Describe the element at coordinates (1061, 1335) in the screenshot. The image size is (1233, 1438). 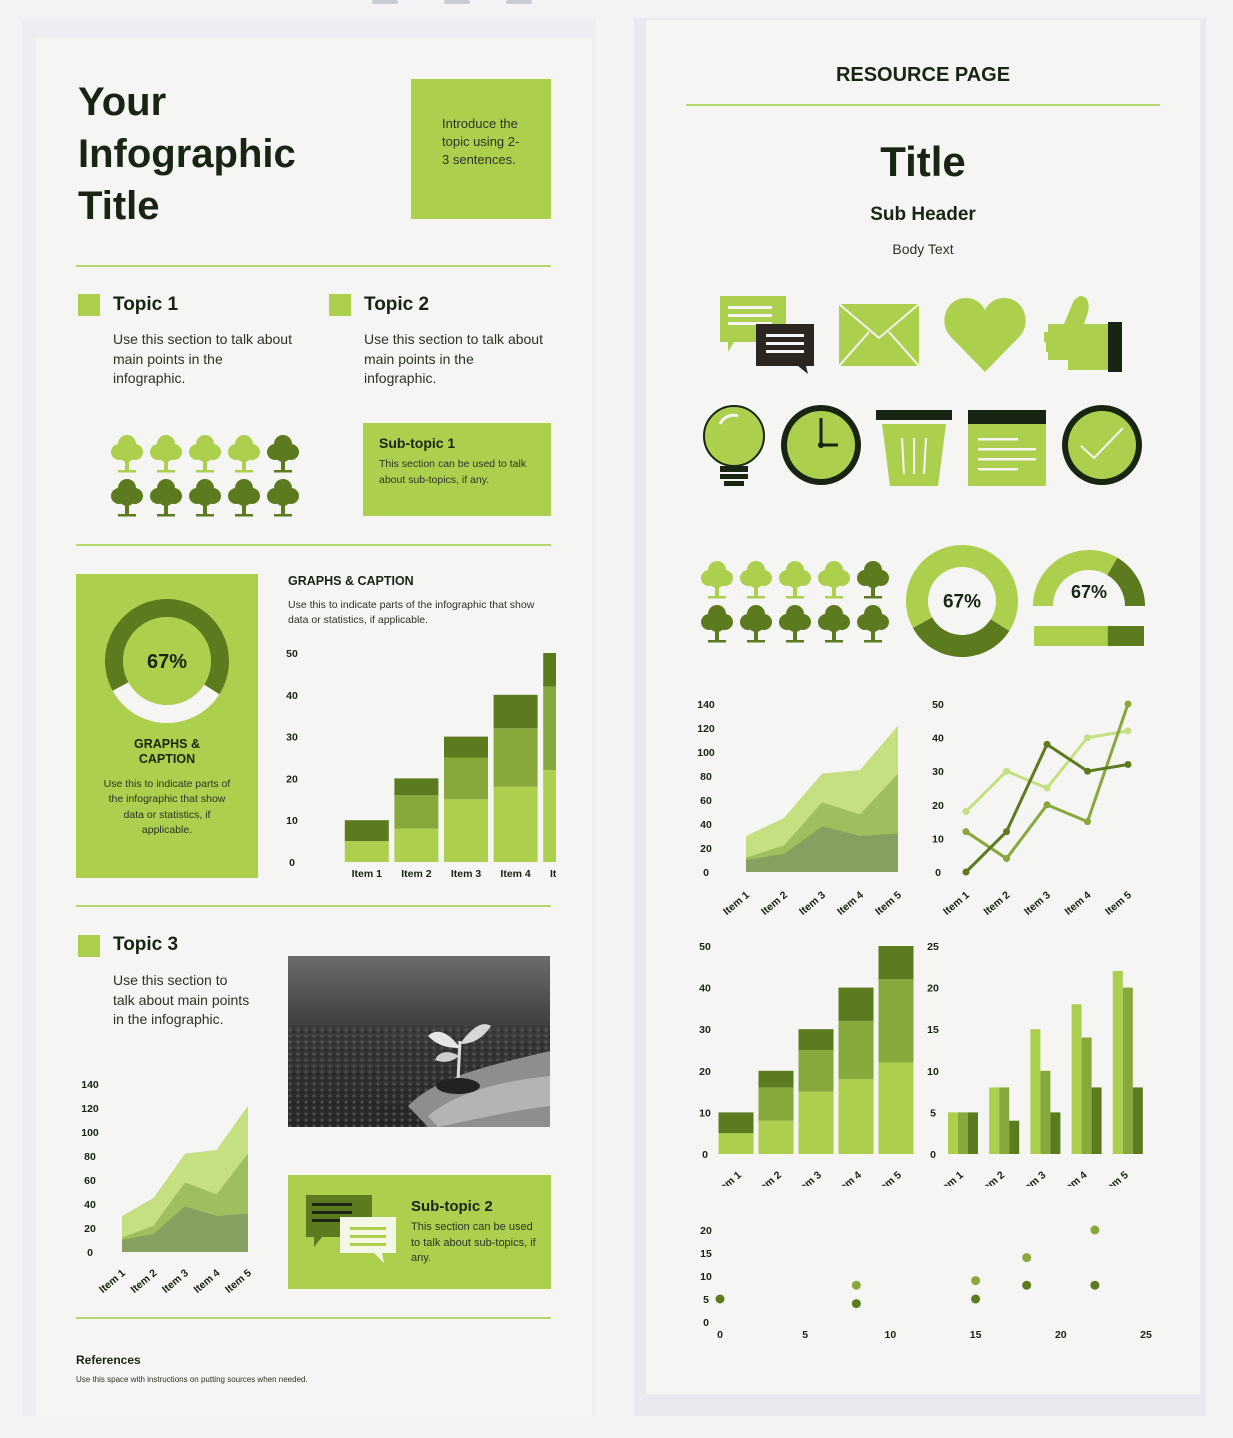
I see `x-tick-label: 20` at that location.